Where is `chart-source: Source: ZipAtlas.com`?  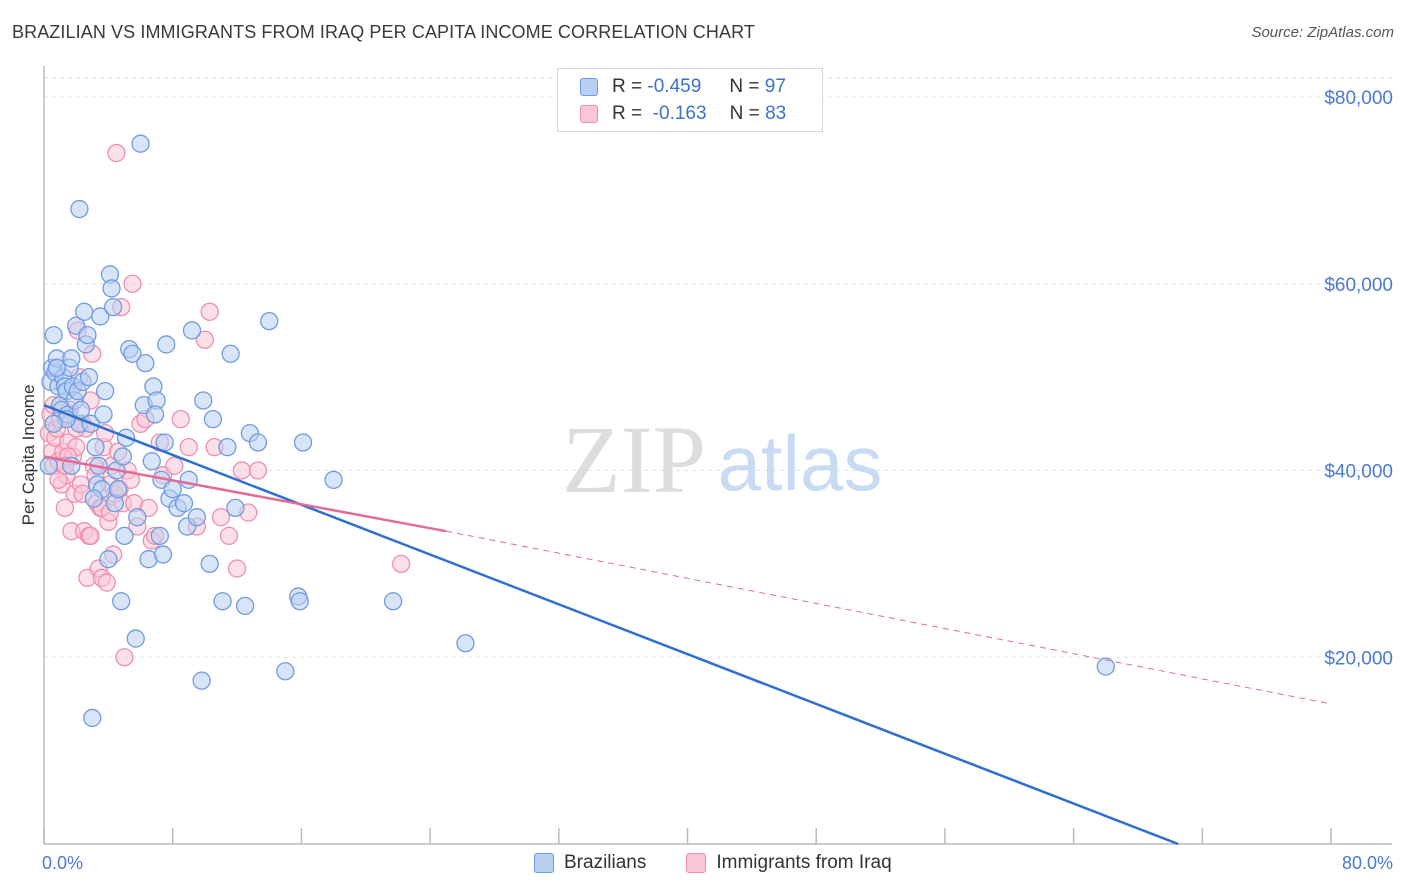 chart-source: Source: ZipAtlas.com is located at coordinates (1322, 32).